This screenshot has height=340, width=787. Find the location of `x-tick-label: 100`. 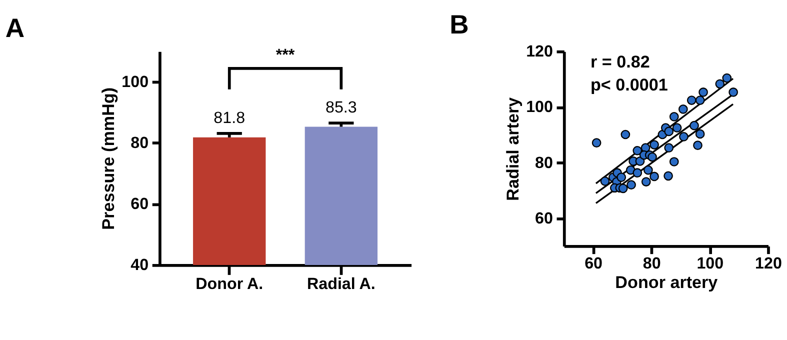

x-tick-label: 100 is located at coordinates (710, 263).